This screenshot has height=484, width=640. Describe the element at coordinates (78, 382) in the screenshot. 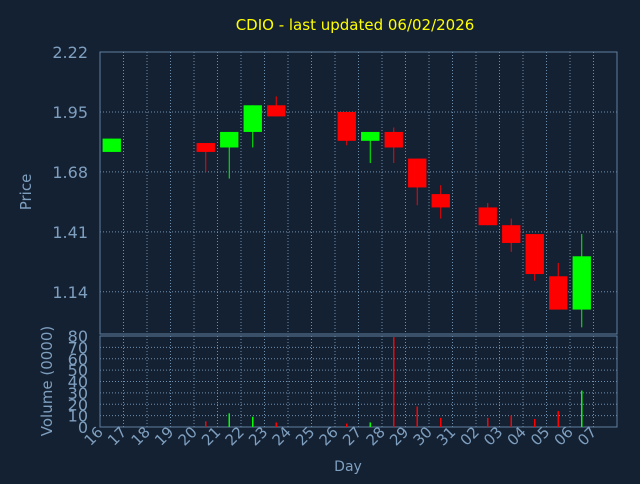

I see `volume-tick-label: 40` at that location.